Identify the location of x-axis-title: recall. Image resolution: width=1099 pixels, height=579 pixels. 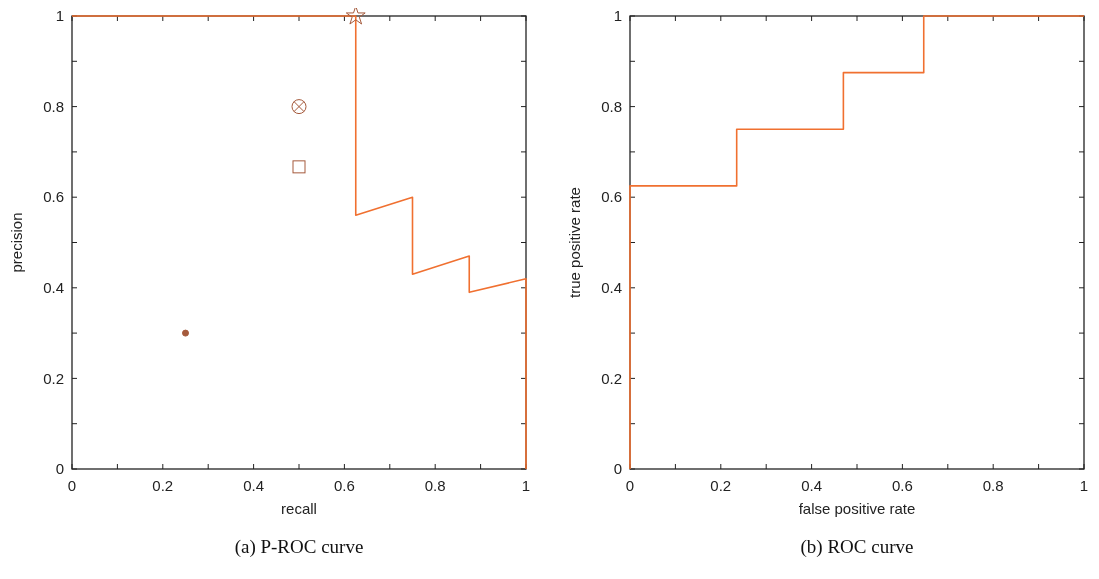
(299, 508).